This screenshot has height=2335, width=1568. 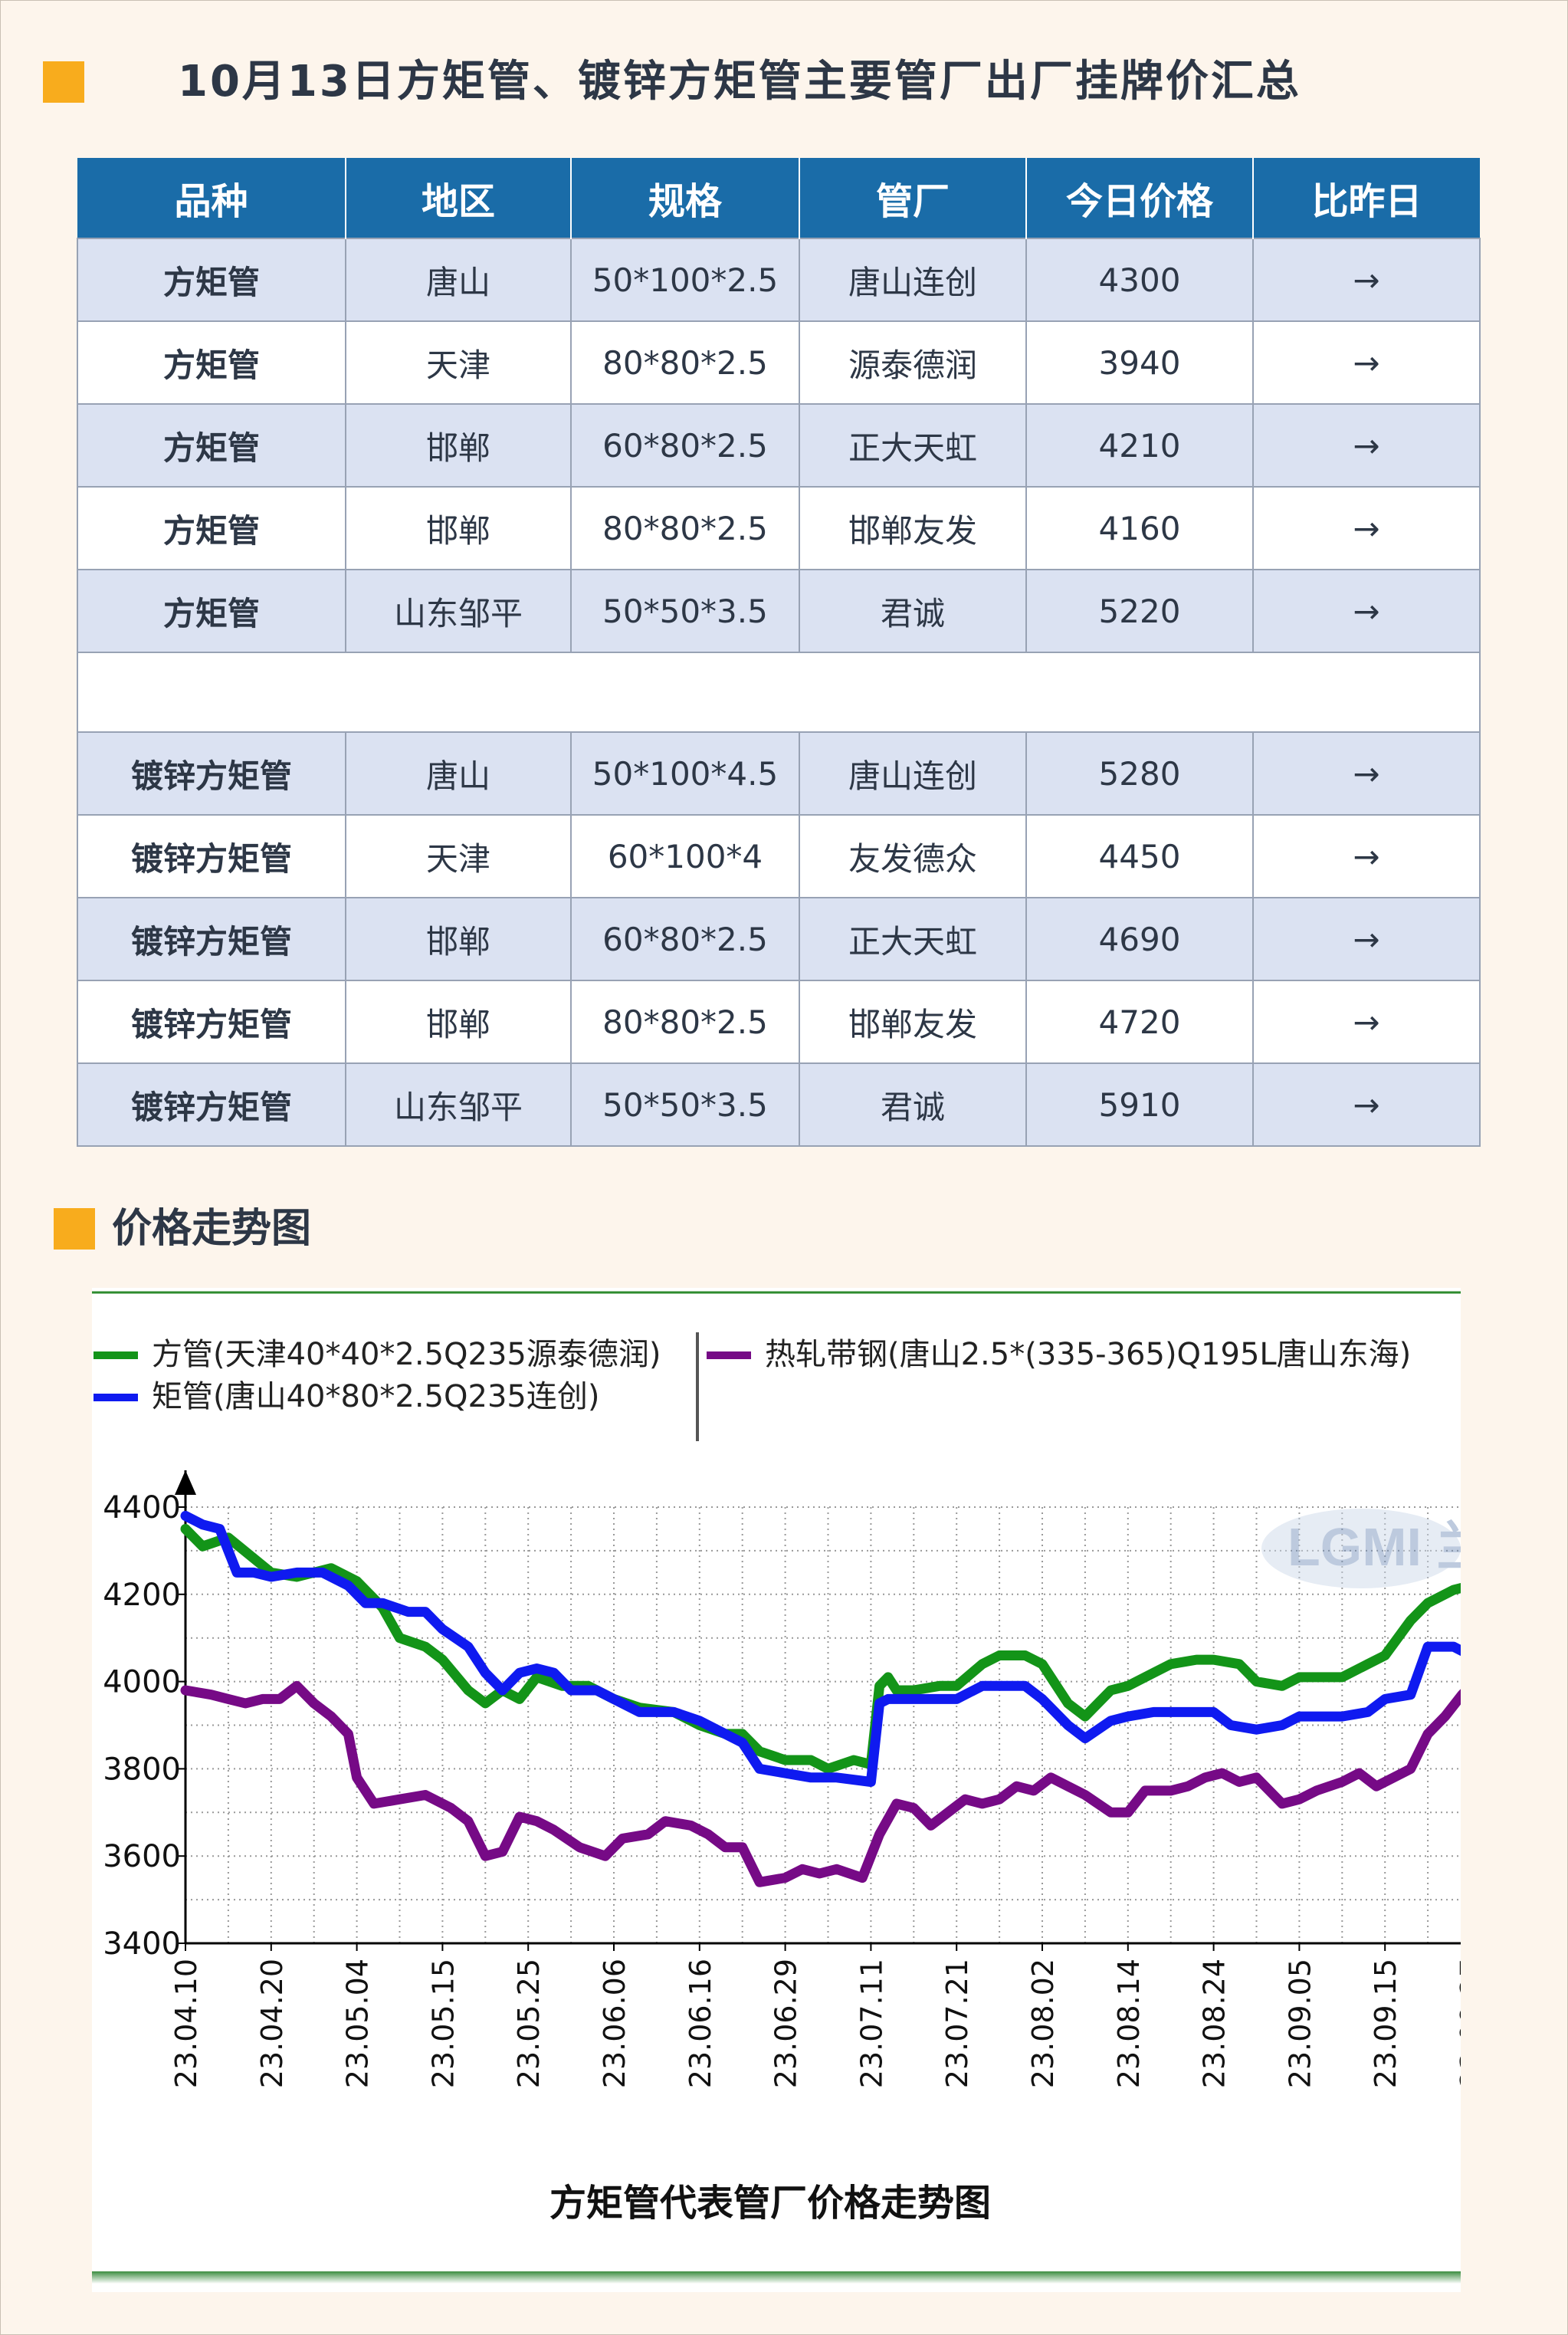 I want to click on table-cell: 4160, so click(x=1139, y=528).